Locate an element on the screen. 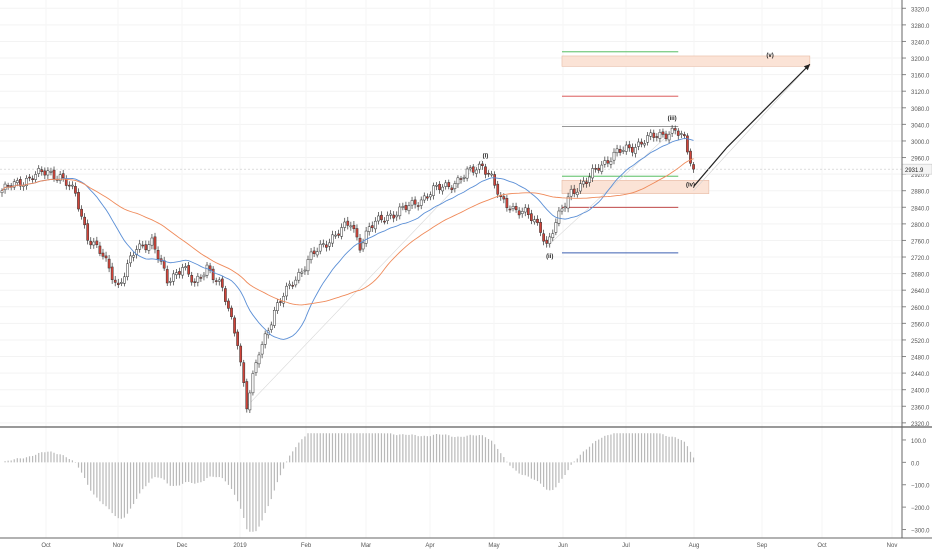 This screenshot has height=550, width=932. y-tick-label: 2960.0 is located at coordinates (920, 160).